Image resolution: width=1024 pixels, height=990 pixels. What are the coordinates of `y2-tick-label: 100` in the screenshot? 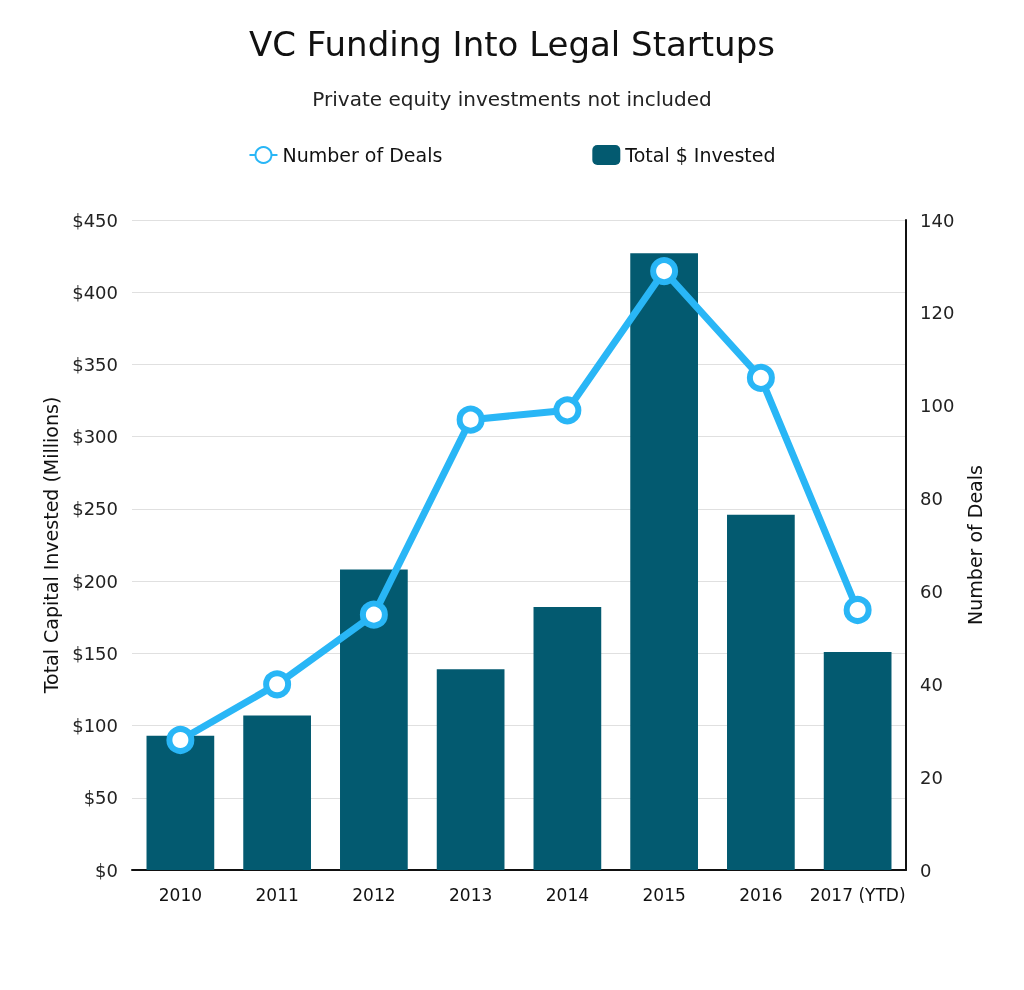 It's located at (937, 406).